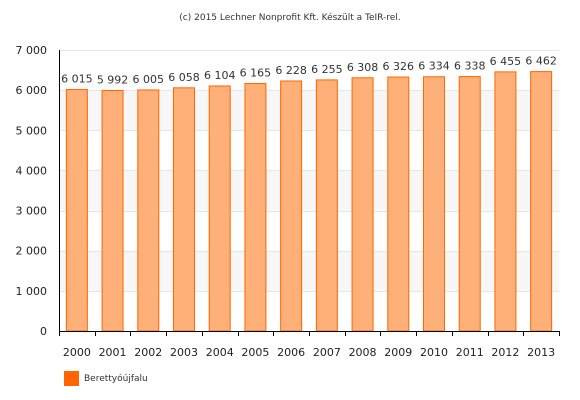  Describe the element at coordinates (113, 79) in the screenshot. I see `data-label: 5 992` at that location.